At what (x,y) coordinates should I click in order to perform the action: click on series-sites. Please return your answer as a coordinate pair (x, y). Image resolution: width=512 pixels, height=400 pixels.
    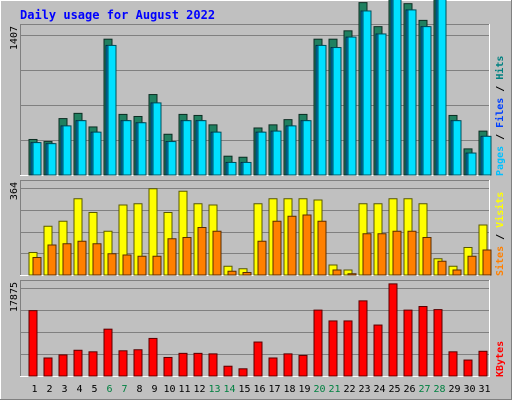
    Looking at the image, I should click on (262, 245).